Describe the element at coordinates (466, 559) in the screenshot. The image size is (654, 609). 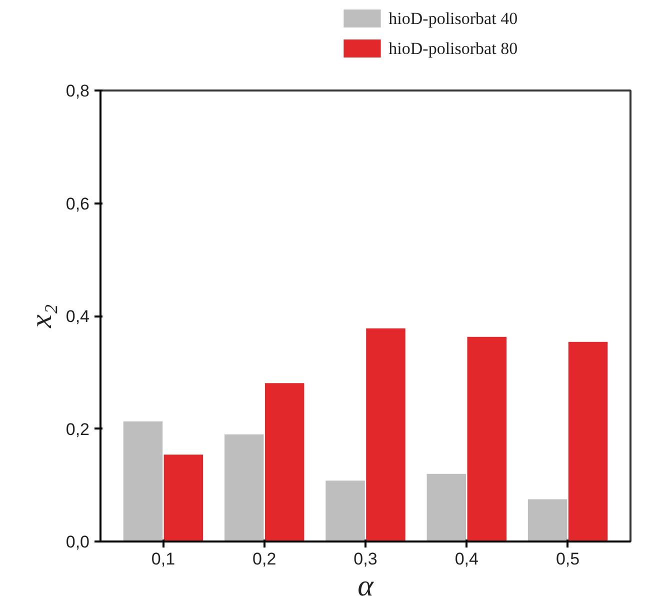
I see `x-tick-label: 0,4` at that location.